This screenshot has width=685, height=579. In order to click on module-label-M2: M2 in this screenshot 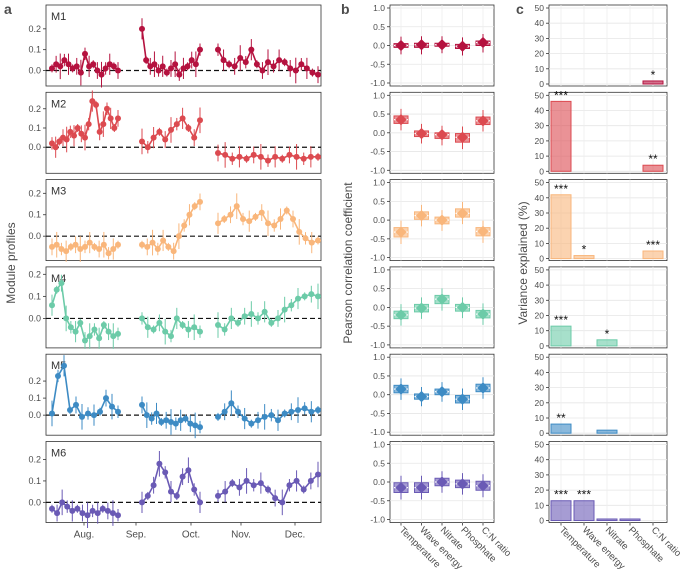, I will do `click(58, 104)`.